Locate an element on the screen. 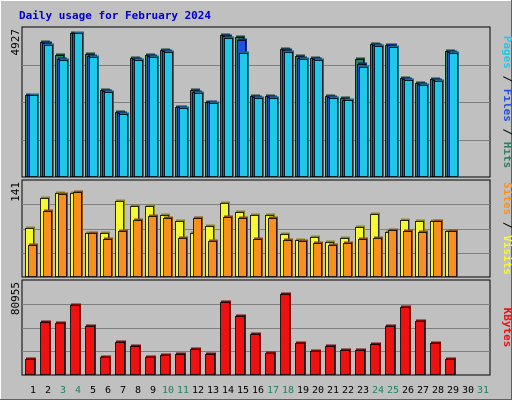  x-tick-day-20: 20 is located at coordinates (318, 390).